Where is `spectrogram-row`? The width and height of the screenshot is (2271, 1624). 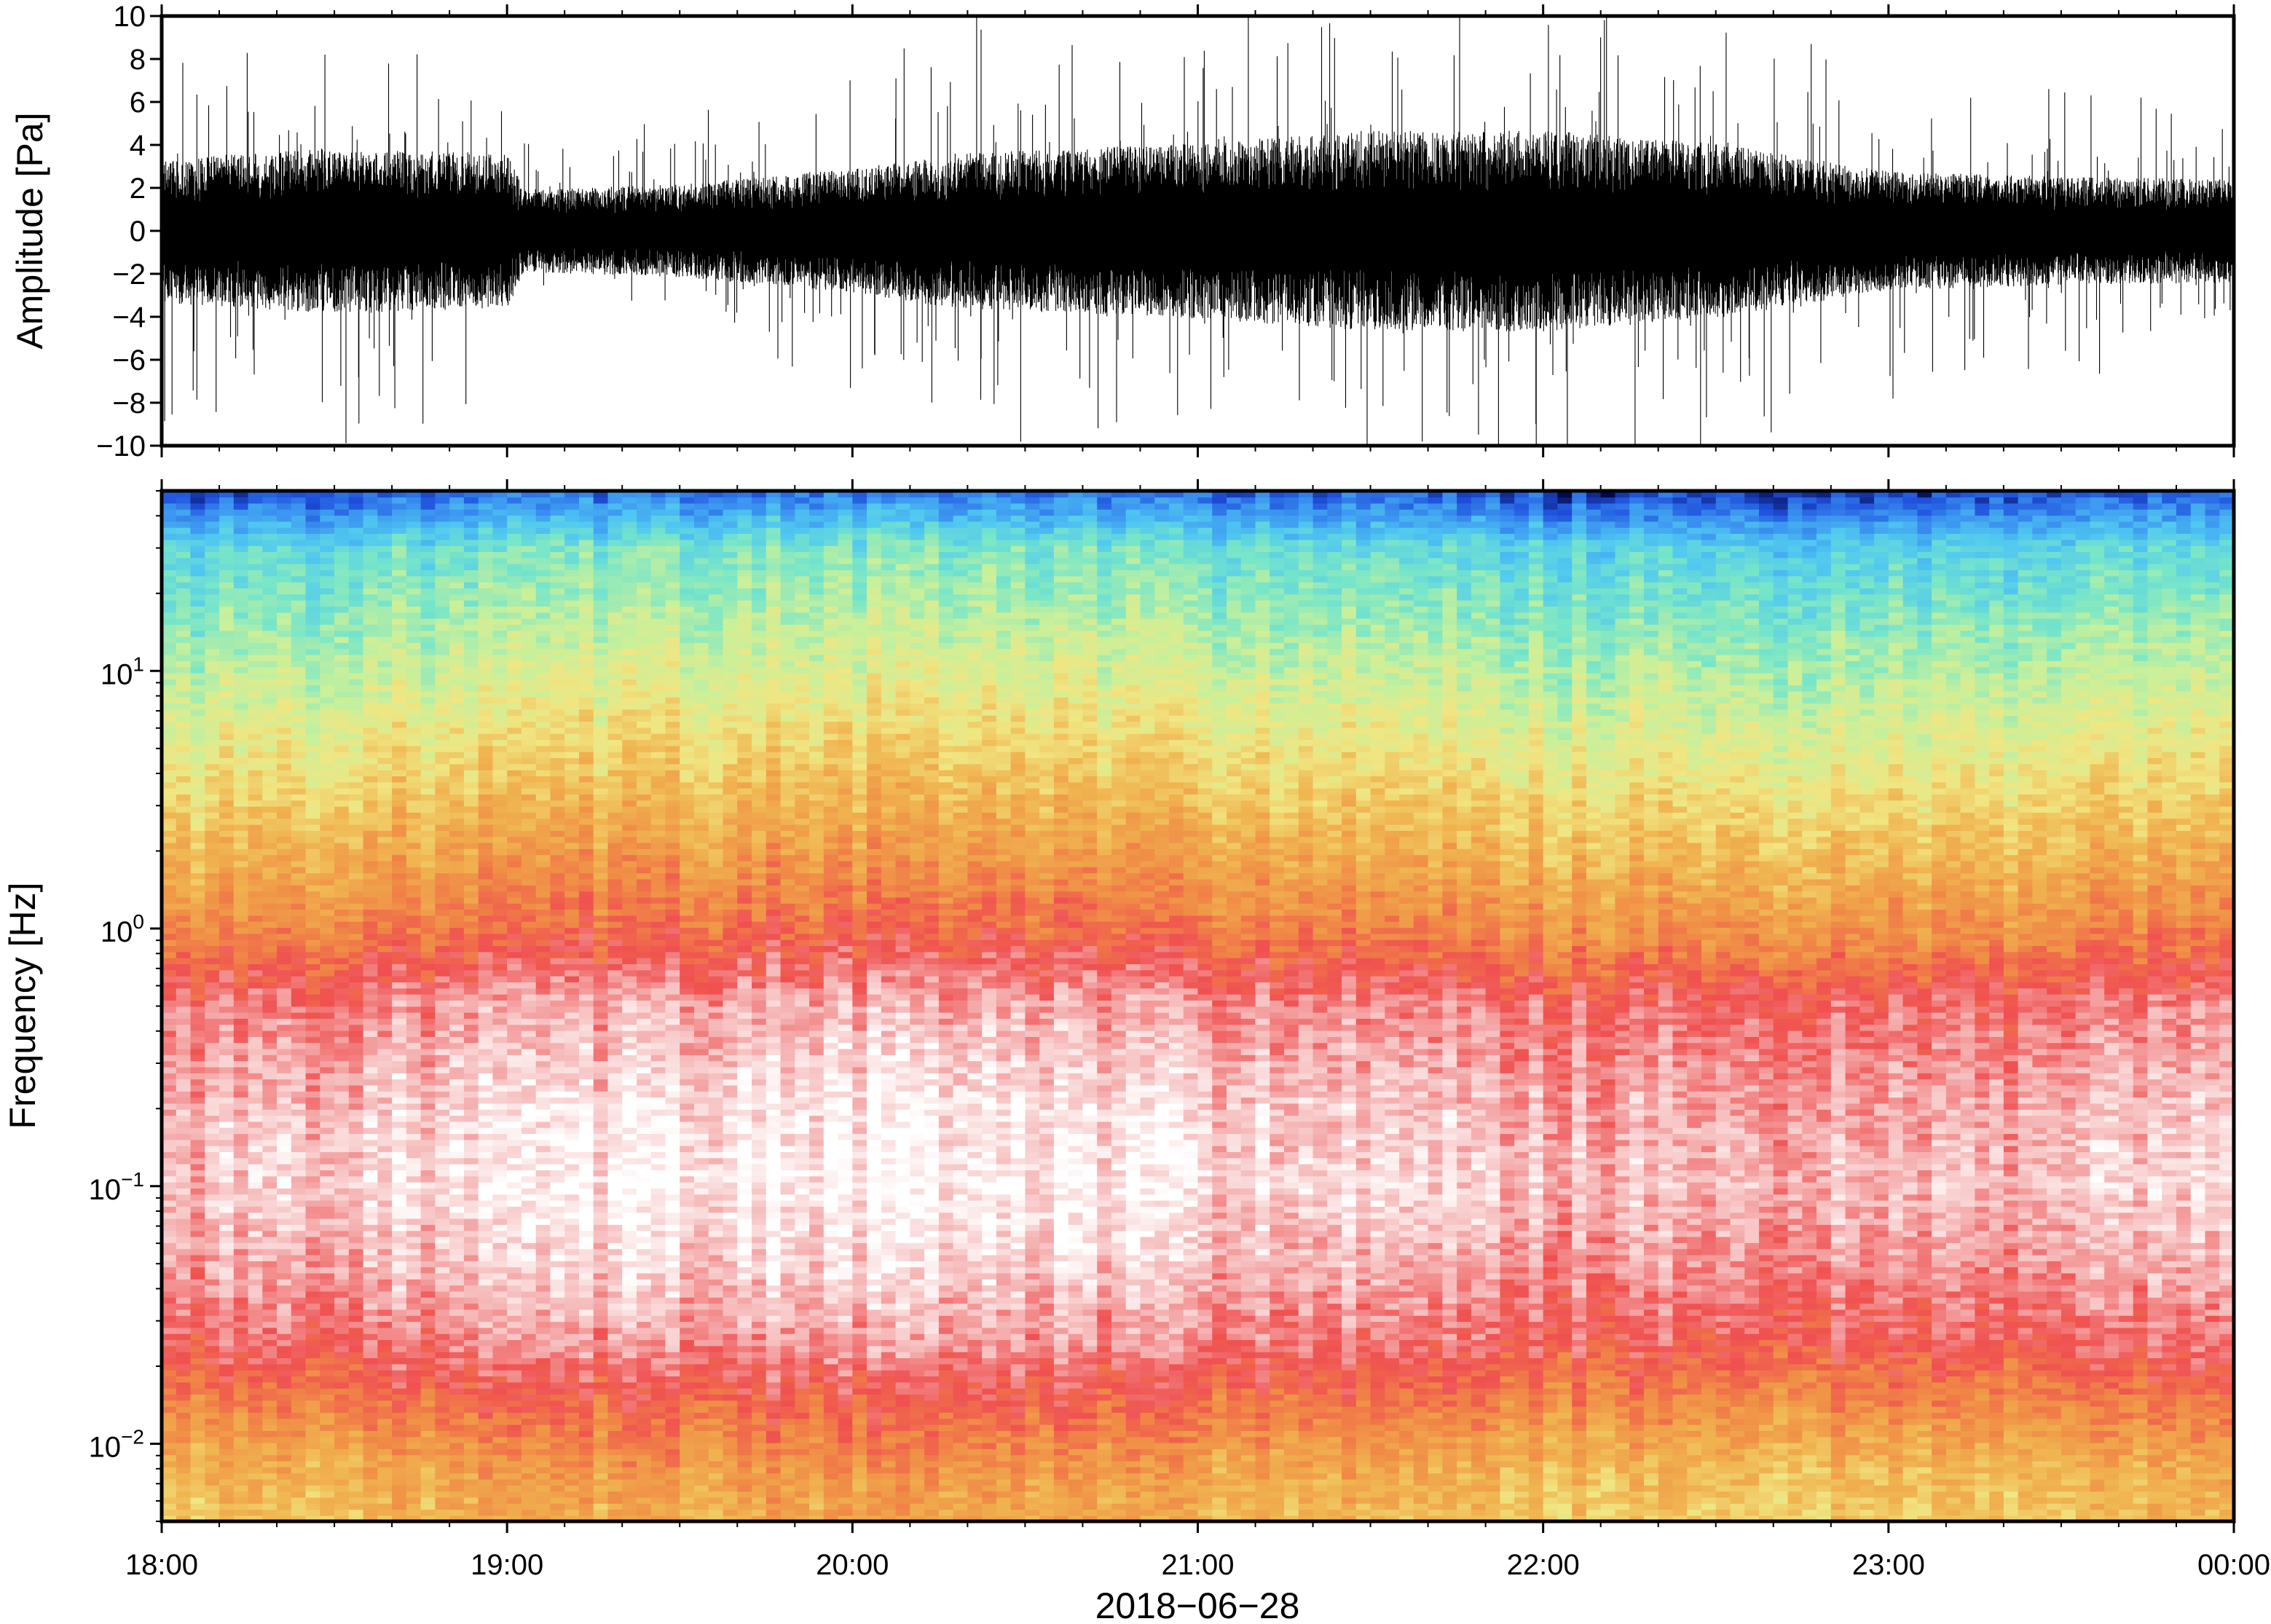 spectrogram-row is located at coordinates (1198, 1494).